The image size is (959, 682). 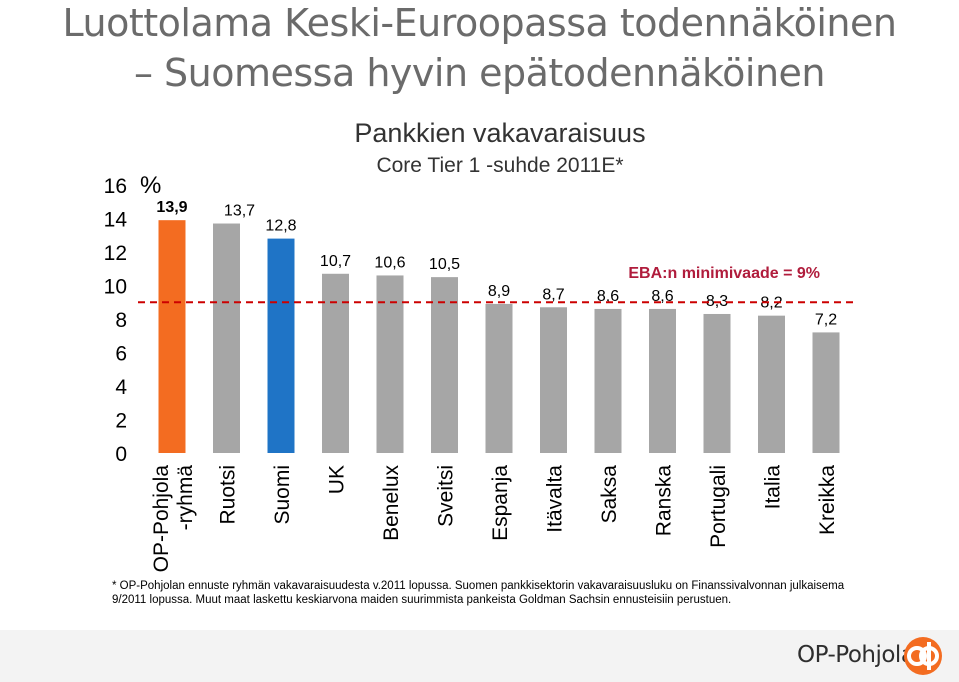 What do you see at coordinates (171, 207) in the screenshot?
I see `bar-value-label: 13,9` at bounding box center [171, 207].